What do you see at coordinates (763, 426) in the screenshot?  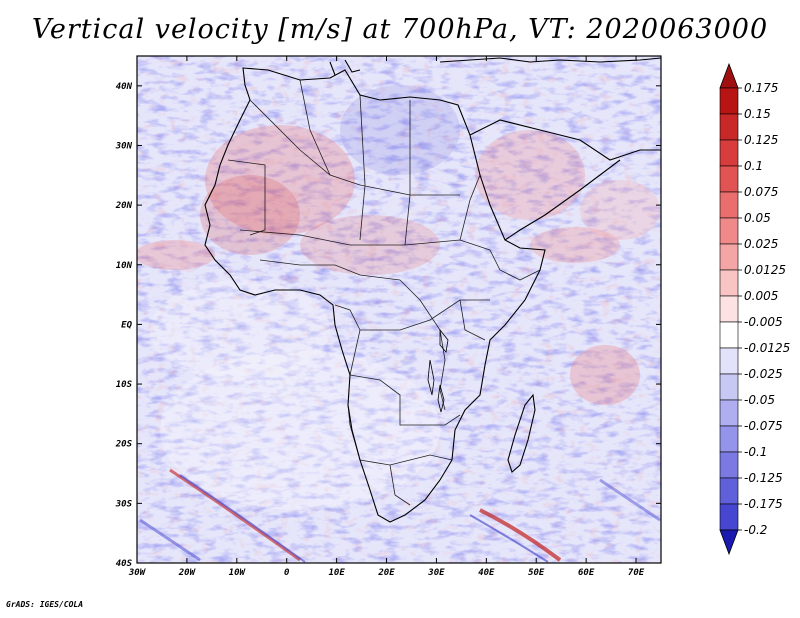 I see `colorbar-label: -0.075` at bounding box center [763, 426].